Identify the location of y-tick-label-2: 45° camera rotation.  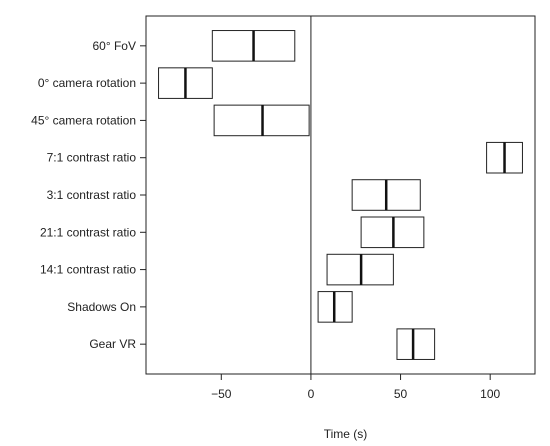
(83, 120).